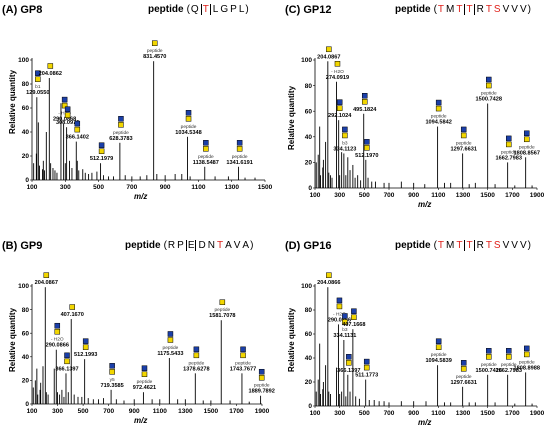  Describe the element at coordinates (194, 9) in the screenshot. I see `residue: Q` at that location.